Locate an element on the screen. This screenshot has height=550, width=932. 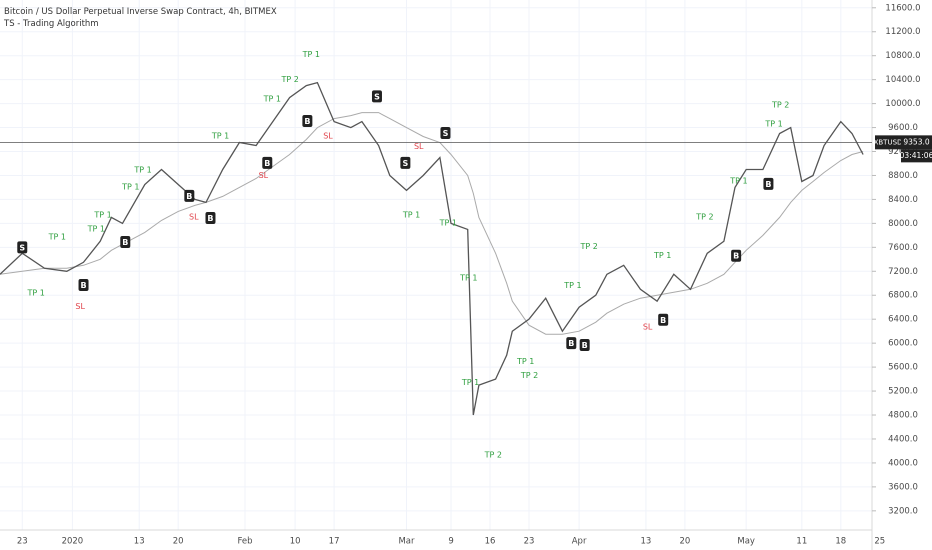
y-tick-label: 5200.0 is located at coordinates (903, 392).